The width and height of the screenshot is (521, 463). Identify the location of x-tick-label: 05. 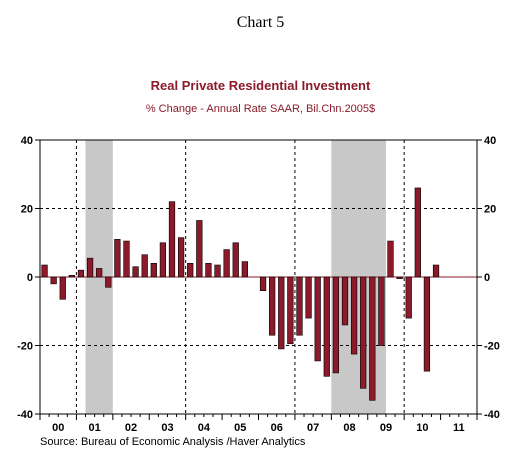
(240, 428).